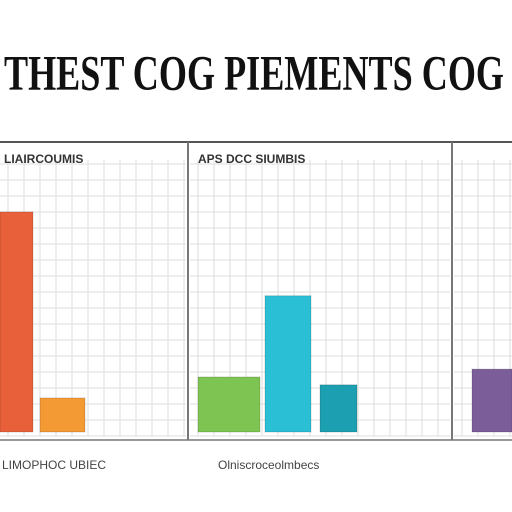 This screenshot has width=512, height=512. What do you see at coordinates (268, 465) in the screenshot?
I see `x-axis-label: Olniscroceolmbecs` at bounding box center [268, 465].